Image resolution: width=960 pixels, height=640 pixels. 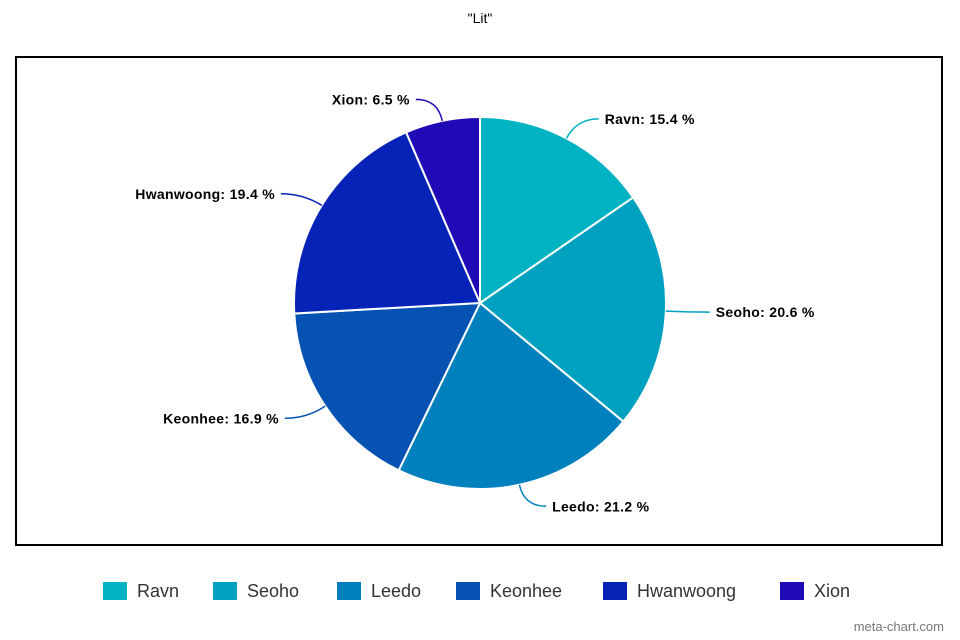 I want to click on pie-slice-xion, so click(x=442, y=209).